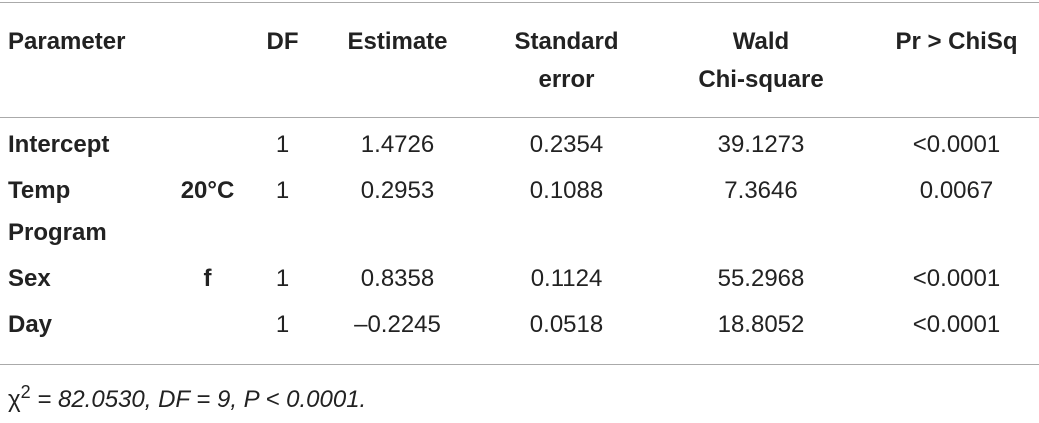 The image size is (1039, 423). Describe the element at coordinates (519, 279) in the screenshot. I see `table-row: Sex f 1 0.8358 0.1124 55.2968 <0.0001` at that location.